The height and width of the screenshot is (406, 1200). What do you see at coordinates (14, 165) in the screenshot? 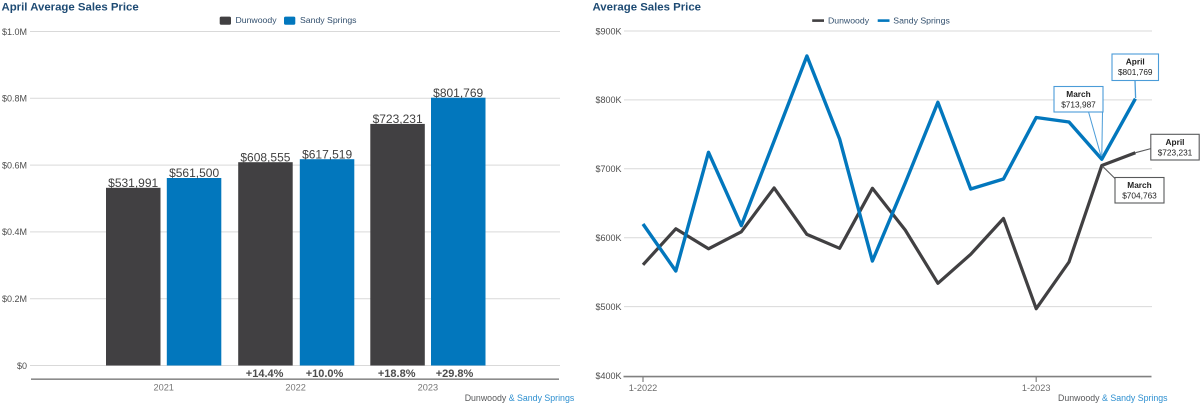
I see `svg-text: $0.6M` at bounding box center [14, 165].